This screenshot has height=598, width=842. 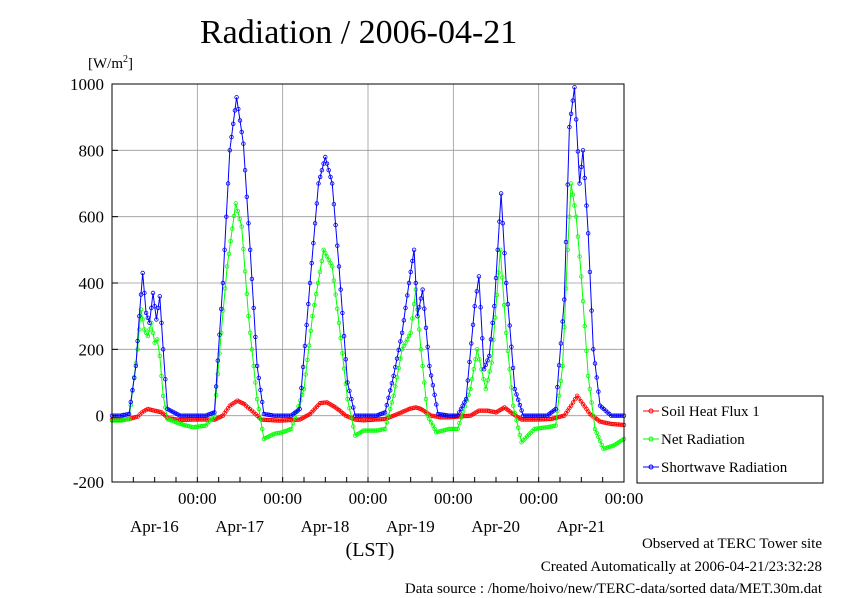 I want to click on y-unit-superscript: 2, so click(x=125, y=59).